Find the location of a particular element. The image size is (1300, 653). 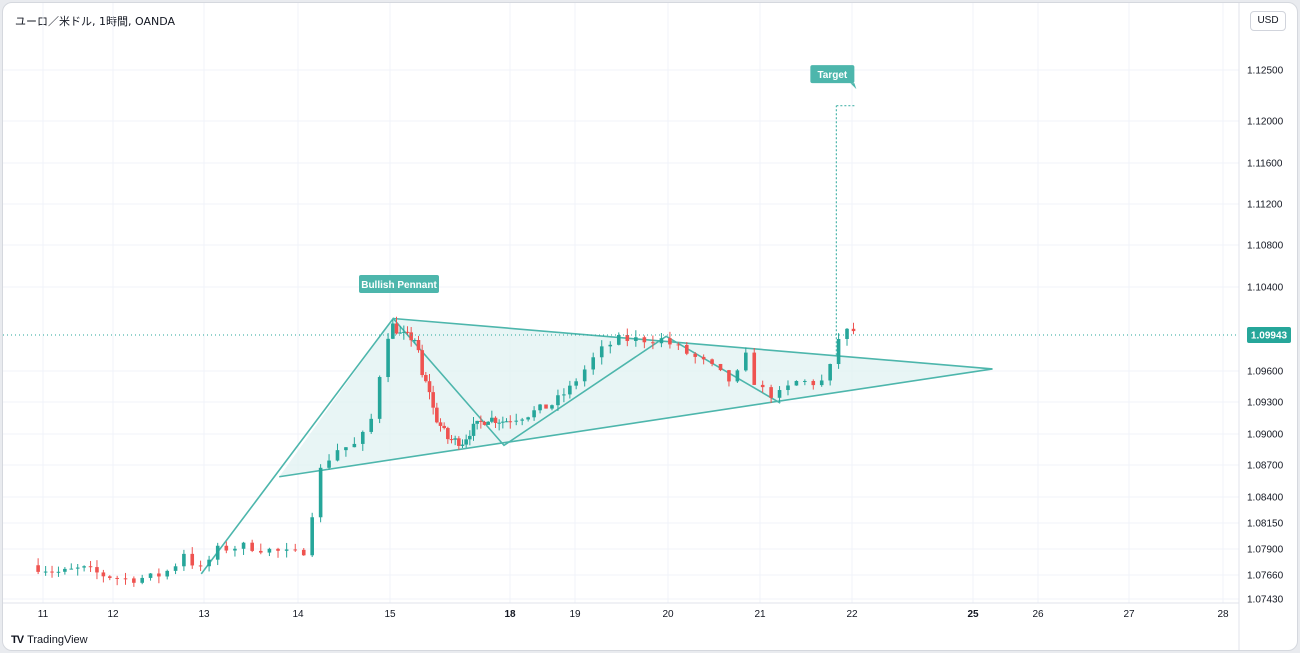

time-tick-label: 27 is located at coordinates (1129, 614).